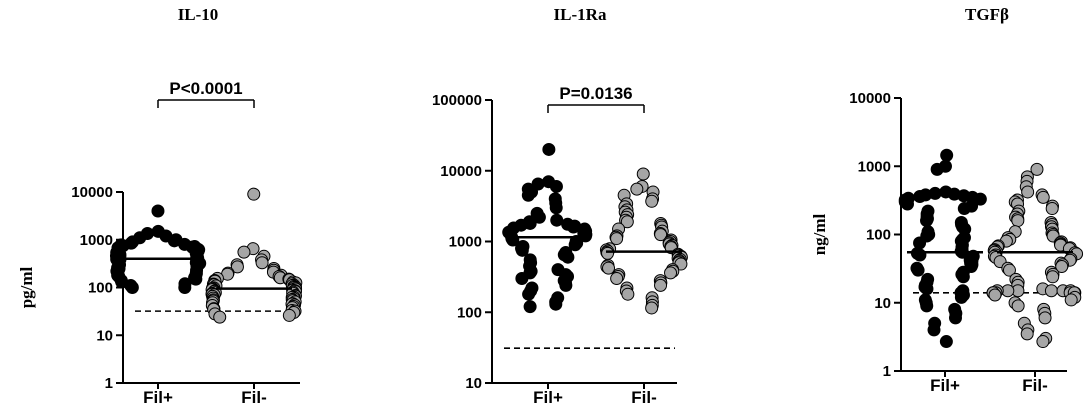 This screenshot has width=1084, height=405. Describe the element at coordinates (819, 234) in the screenshot. I see `y-axis-label: ng/ml` at that location.